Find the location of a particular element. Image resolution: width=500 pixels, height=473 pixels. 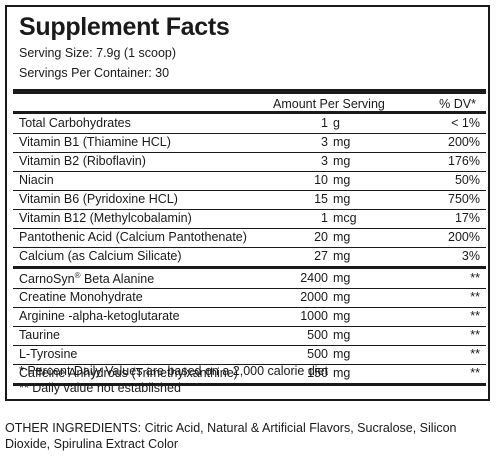

table-row: Taurine 500 mg ** is located at coordinates (249, 335).